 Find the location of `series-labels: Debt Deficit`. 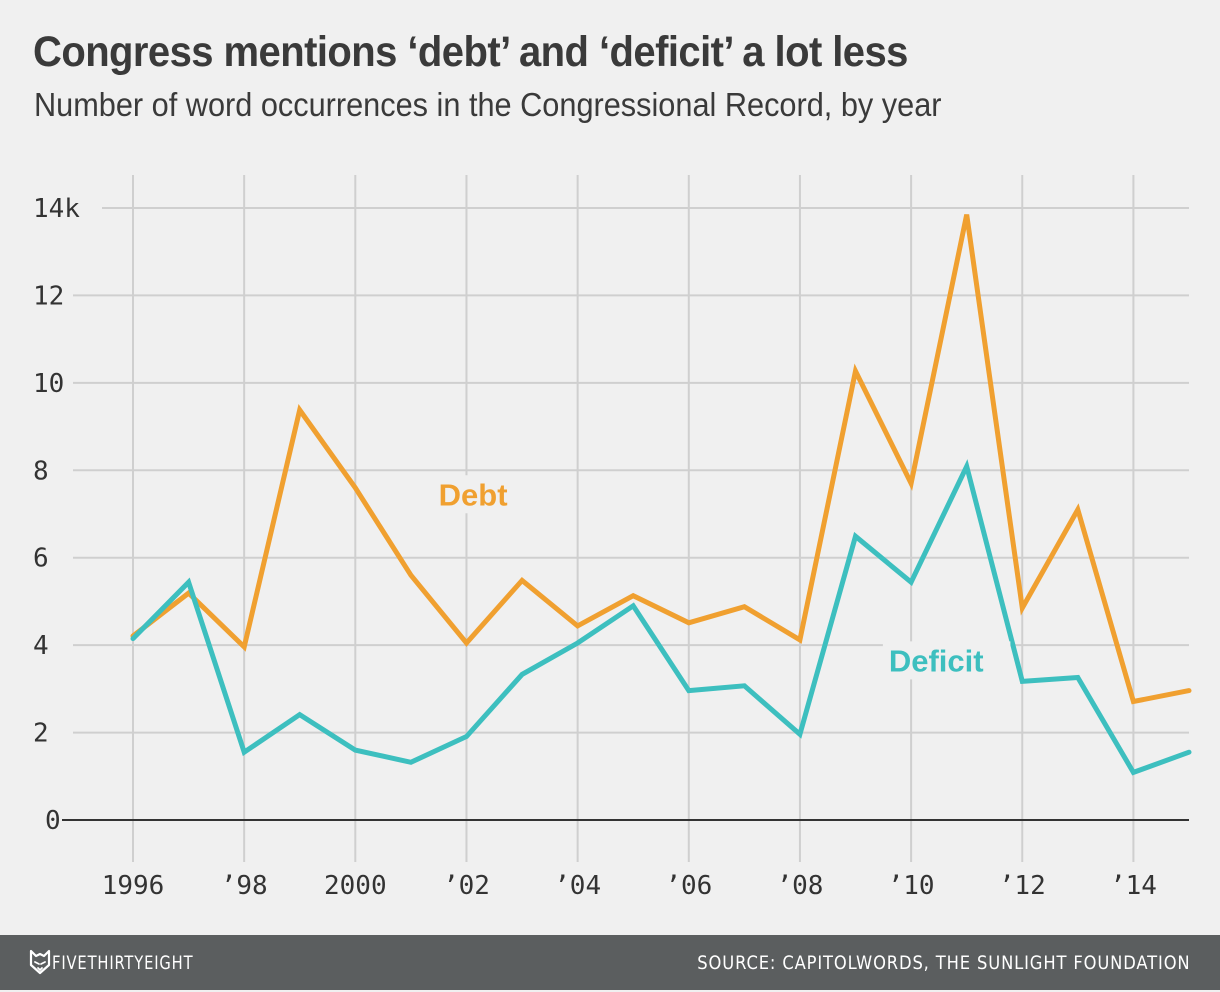

series-labels: Debt Deficit is located at coordinates (721, 577).